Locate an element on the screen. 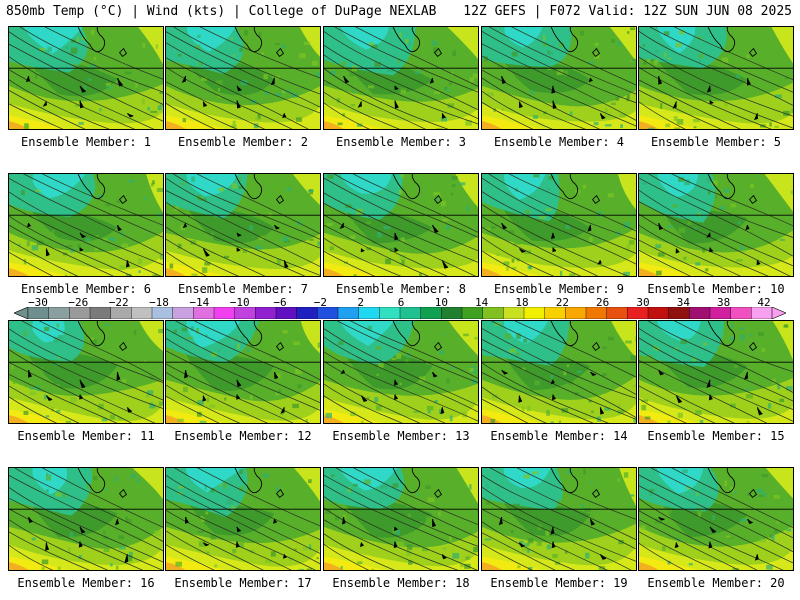 This screenshot has width=800, height=600. ensemble-member-caption: Ensemble Member: 3 is located at coordinates (401, 142).